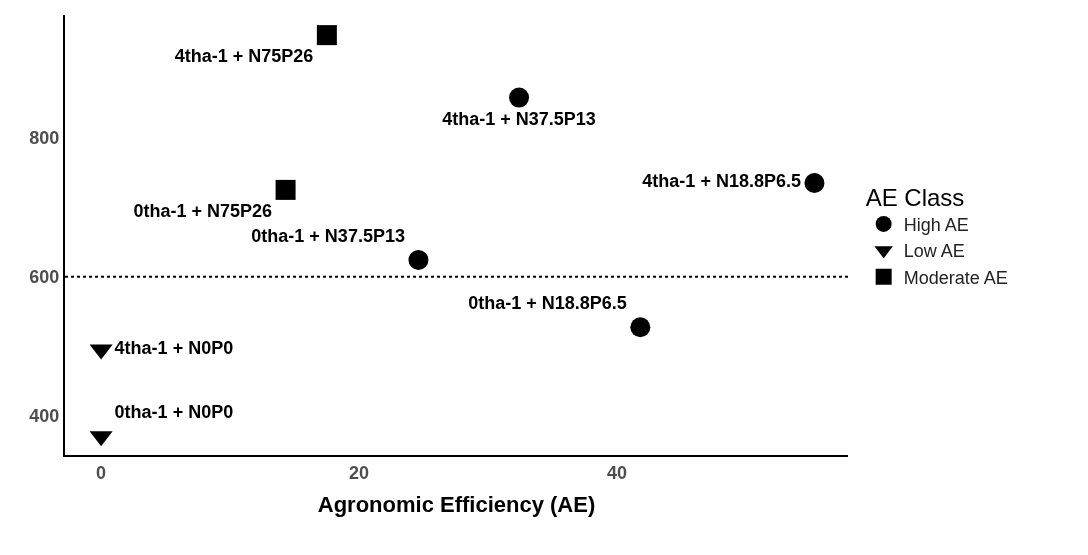 The width and height of the screenshot is (1088, 555). Describe the element at coordinates (203, 210) in the screenshot. I see `data-label: 0tha-1 + N75P26` at that location.